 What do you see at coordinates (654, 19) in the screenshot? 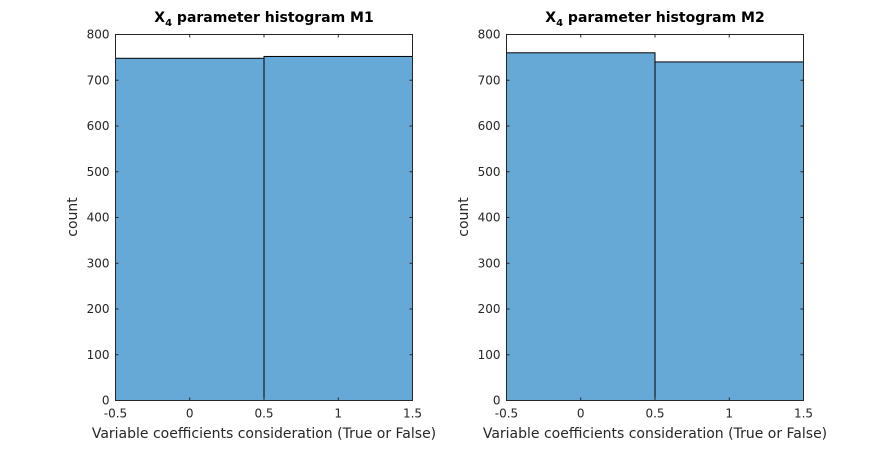
I see `chart-title: X4 parameter histogram M2` at bounding box center [654, 19].